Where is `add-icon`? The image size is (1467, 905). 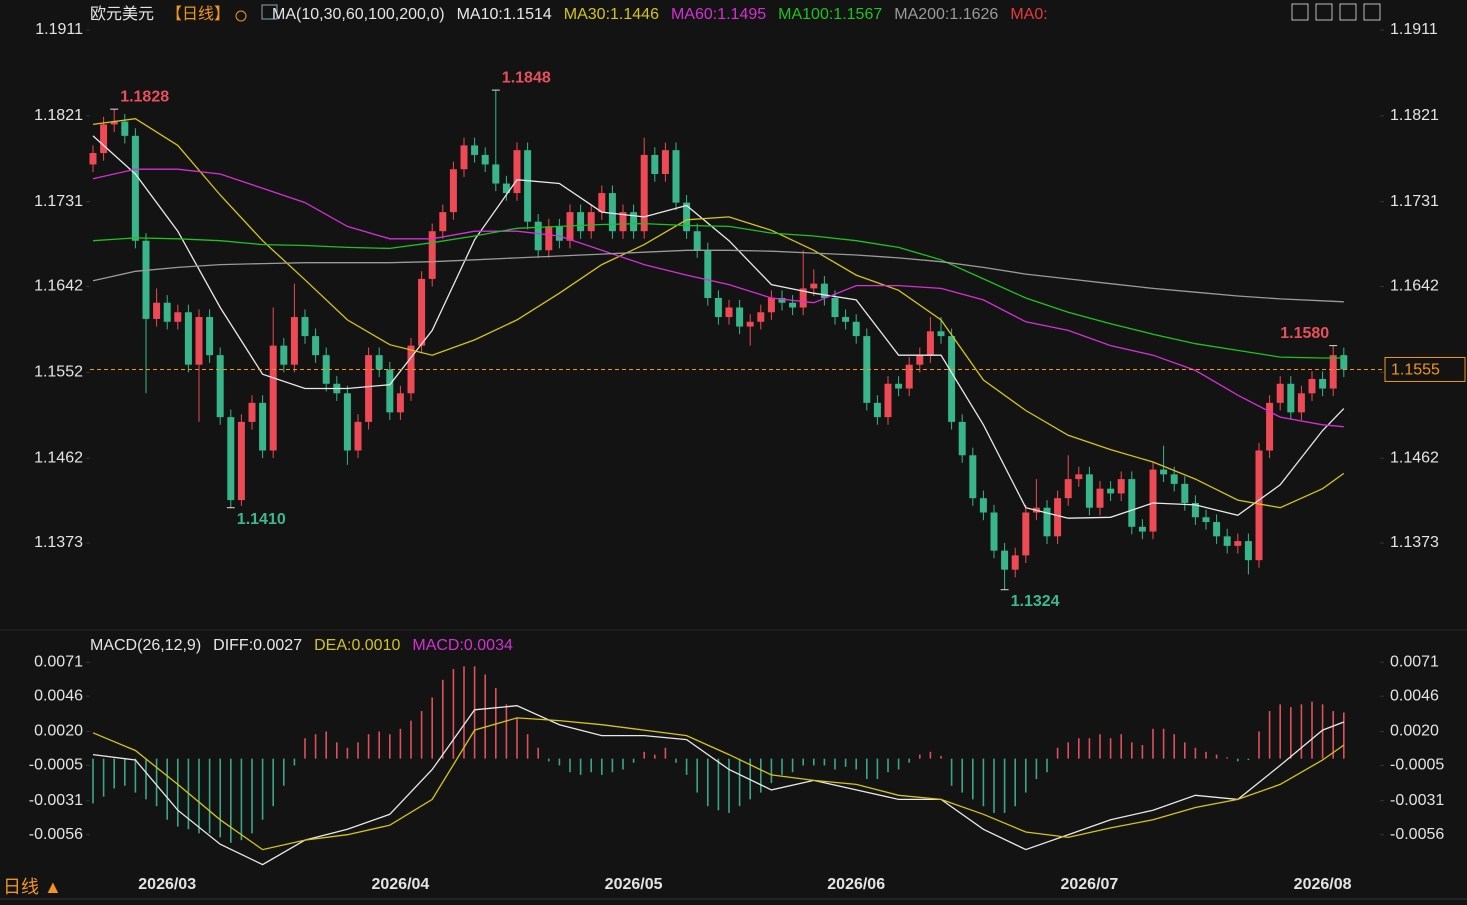 add-icon is located at coordinates (241, 16).